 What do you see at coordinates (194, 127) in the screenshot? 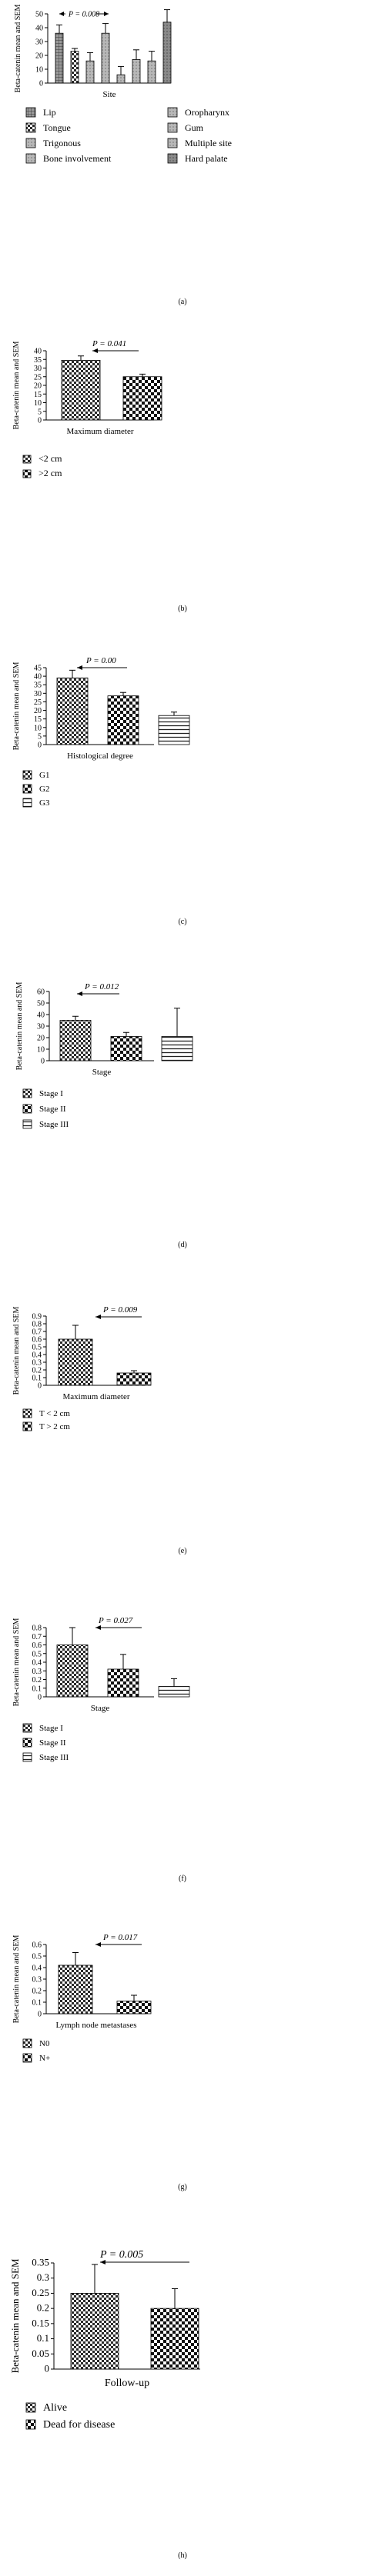
I see `legend-label-5: Gum` at bounding box center [194, 127].